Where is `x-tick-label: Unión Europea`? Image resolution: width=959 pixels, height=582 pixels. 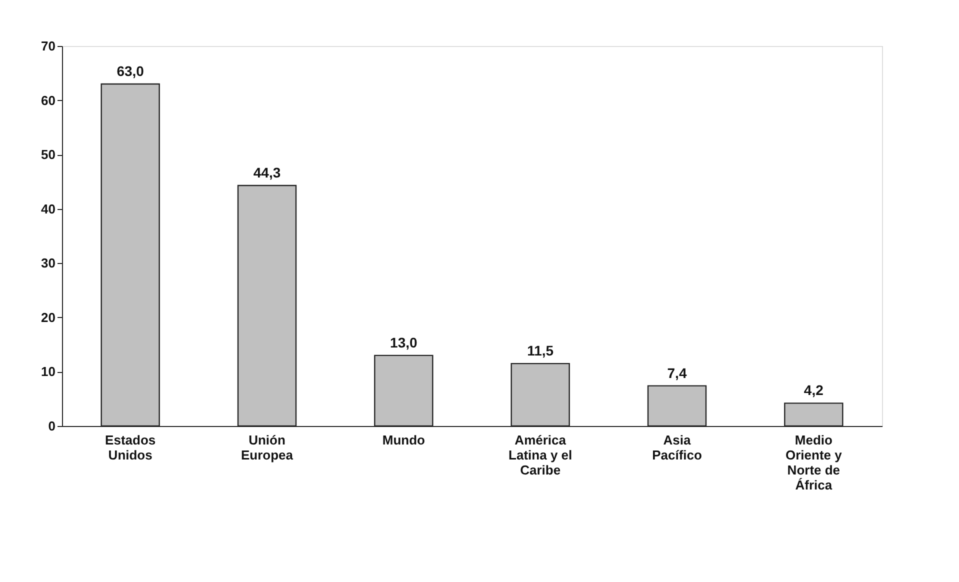
x-tick-label: Unión Europea is located at coordinates (267, 447).